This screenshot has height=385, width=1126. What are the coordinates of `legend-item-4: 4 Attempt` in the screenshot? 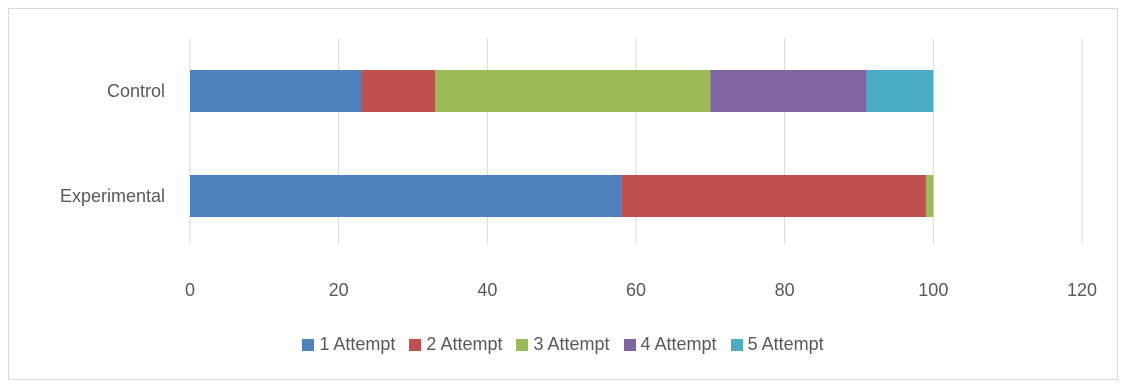 It's located at (670, 344).